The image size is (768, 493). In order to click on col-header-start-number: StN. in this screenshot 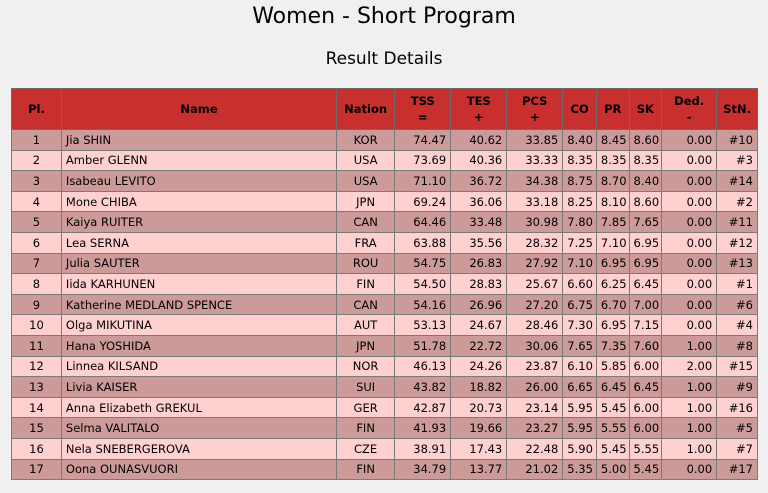, I will do `click(737, 109)`.